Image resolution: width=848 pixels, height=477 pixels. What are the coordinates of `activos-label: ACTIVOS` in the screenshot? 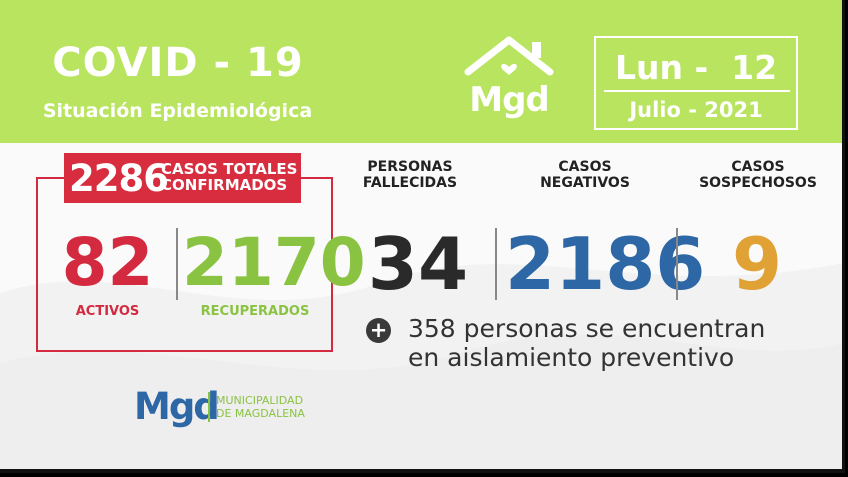 It's located at (107, 311).